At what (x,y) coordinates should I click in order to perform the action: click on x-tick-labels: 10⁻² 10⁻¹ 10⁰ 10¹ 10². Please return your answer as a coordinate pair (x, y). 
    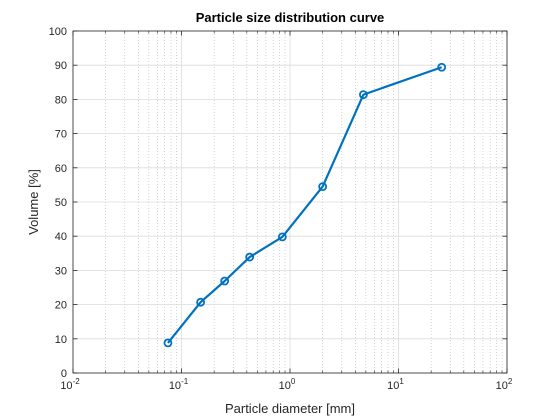
    Looking at the image, I should click on (286, 384).